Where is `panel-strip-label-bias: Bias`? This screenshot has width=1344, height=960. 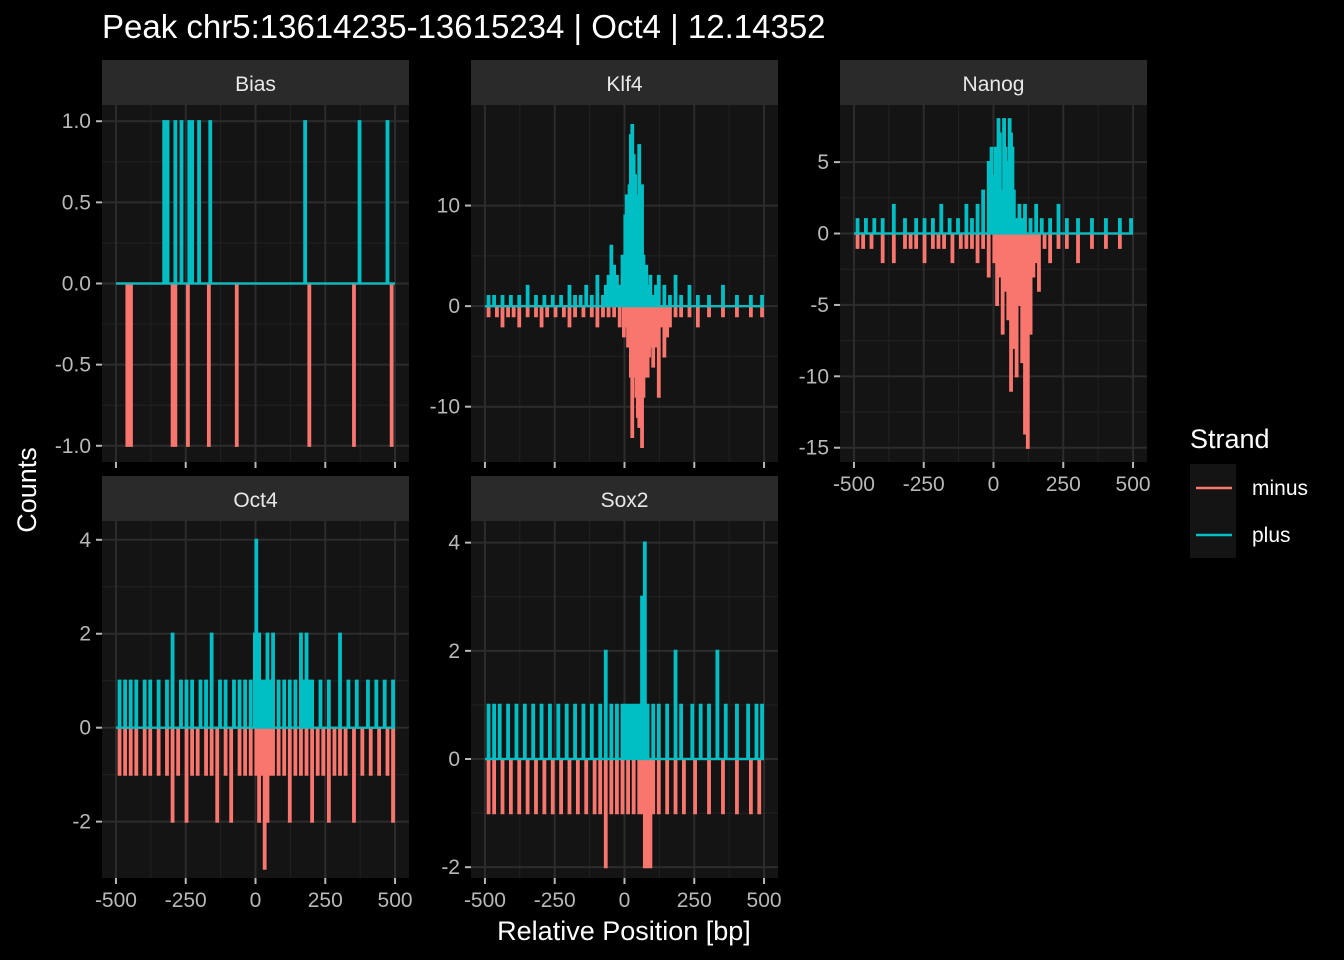 panel-strip-label-bias: Bias is located at coordinates (255, 84).